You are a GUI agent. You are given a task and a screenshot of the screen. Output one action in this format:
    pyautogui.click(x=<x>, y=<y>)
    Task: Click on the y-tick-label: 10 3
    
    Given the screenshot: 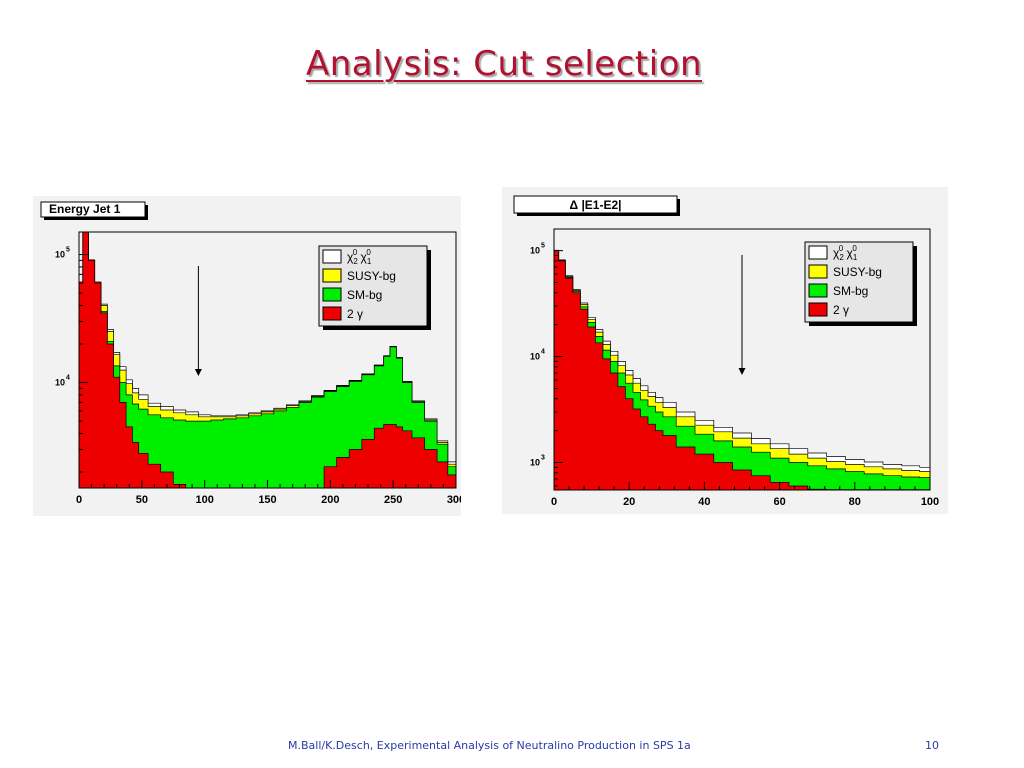 What is the action you would take?
    pyautogui.click(x=537, y=460)
    